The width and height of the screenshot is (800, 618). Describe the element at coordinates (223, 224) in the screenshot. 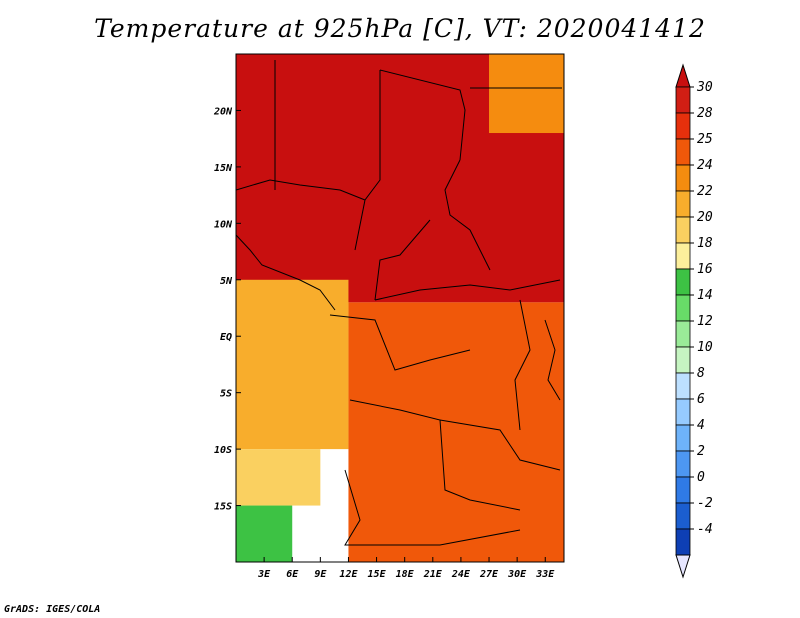

I see `y-tick-label: 10N` at that location.